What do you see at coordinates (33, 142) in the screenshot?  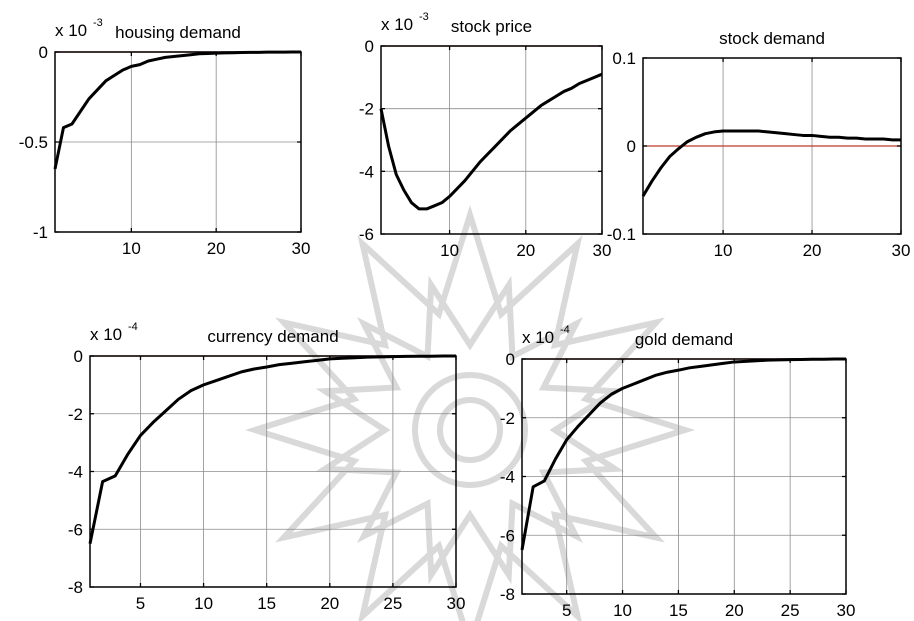 I see `y-tick-label: -0.5` at bounding box center [33, 142].